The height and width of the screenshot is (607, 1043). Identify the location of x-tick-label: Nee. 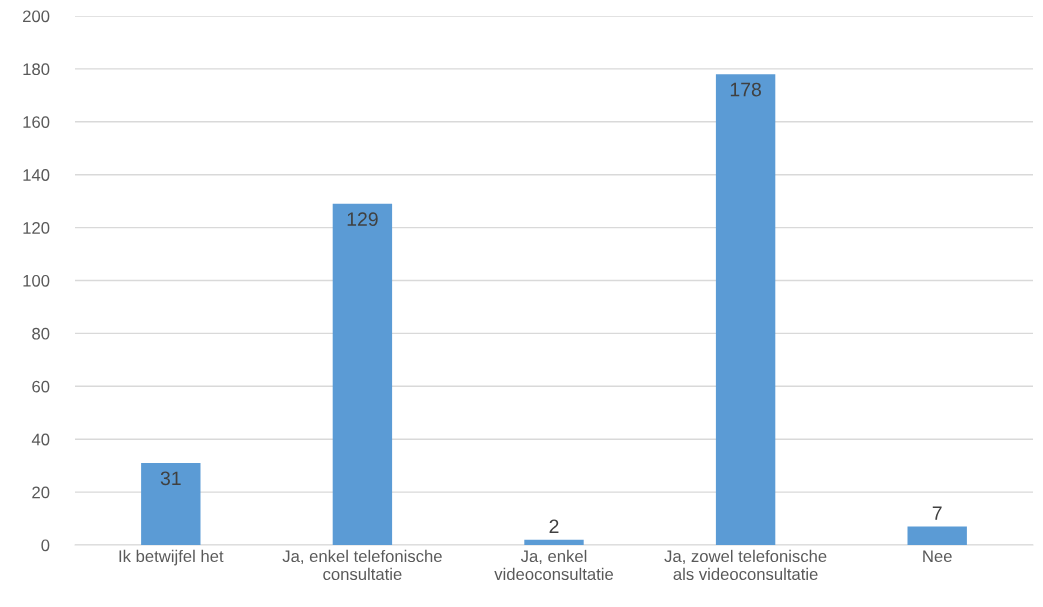
(937, 556).